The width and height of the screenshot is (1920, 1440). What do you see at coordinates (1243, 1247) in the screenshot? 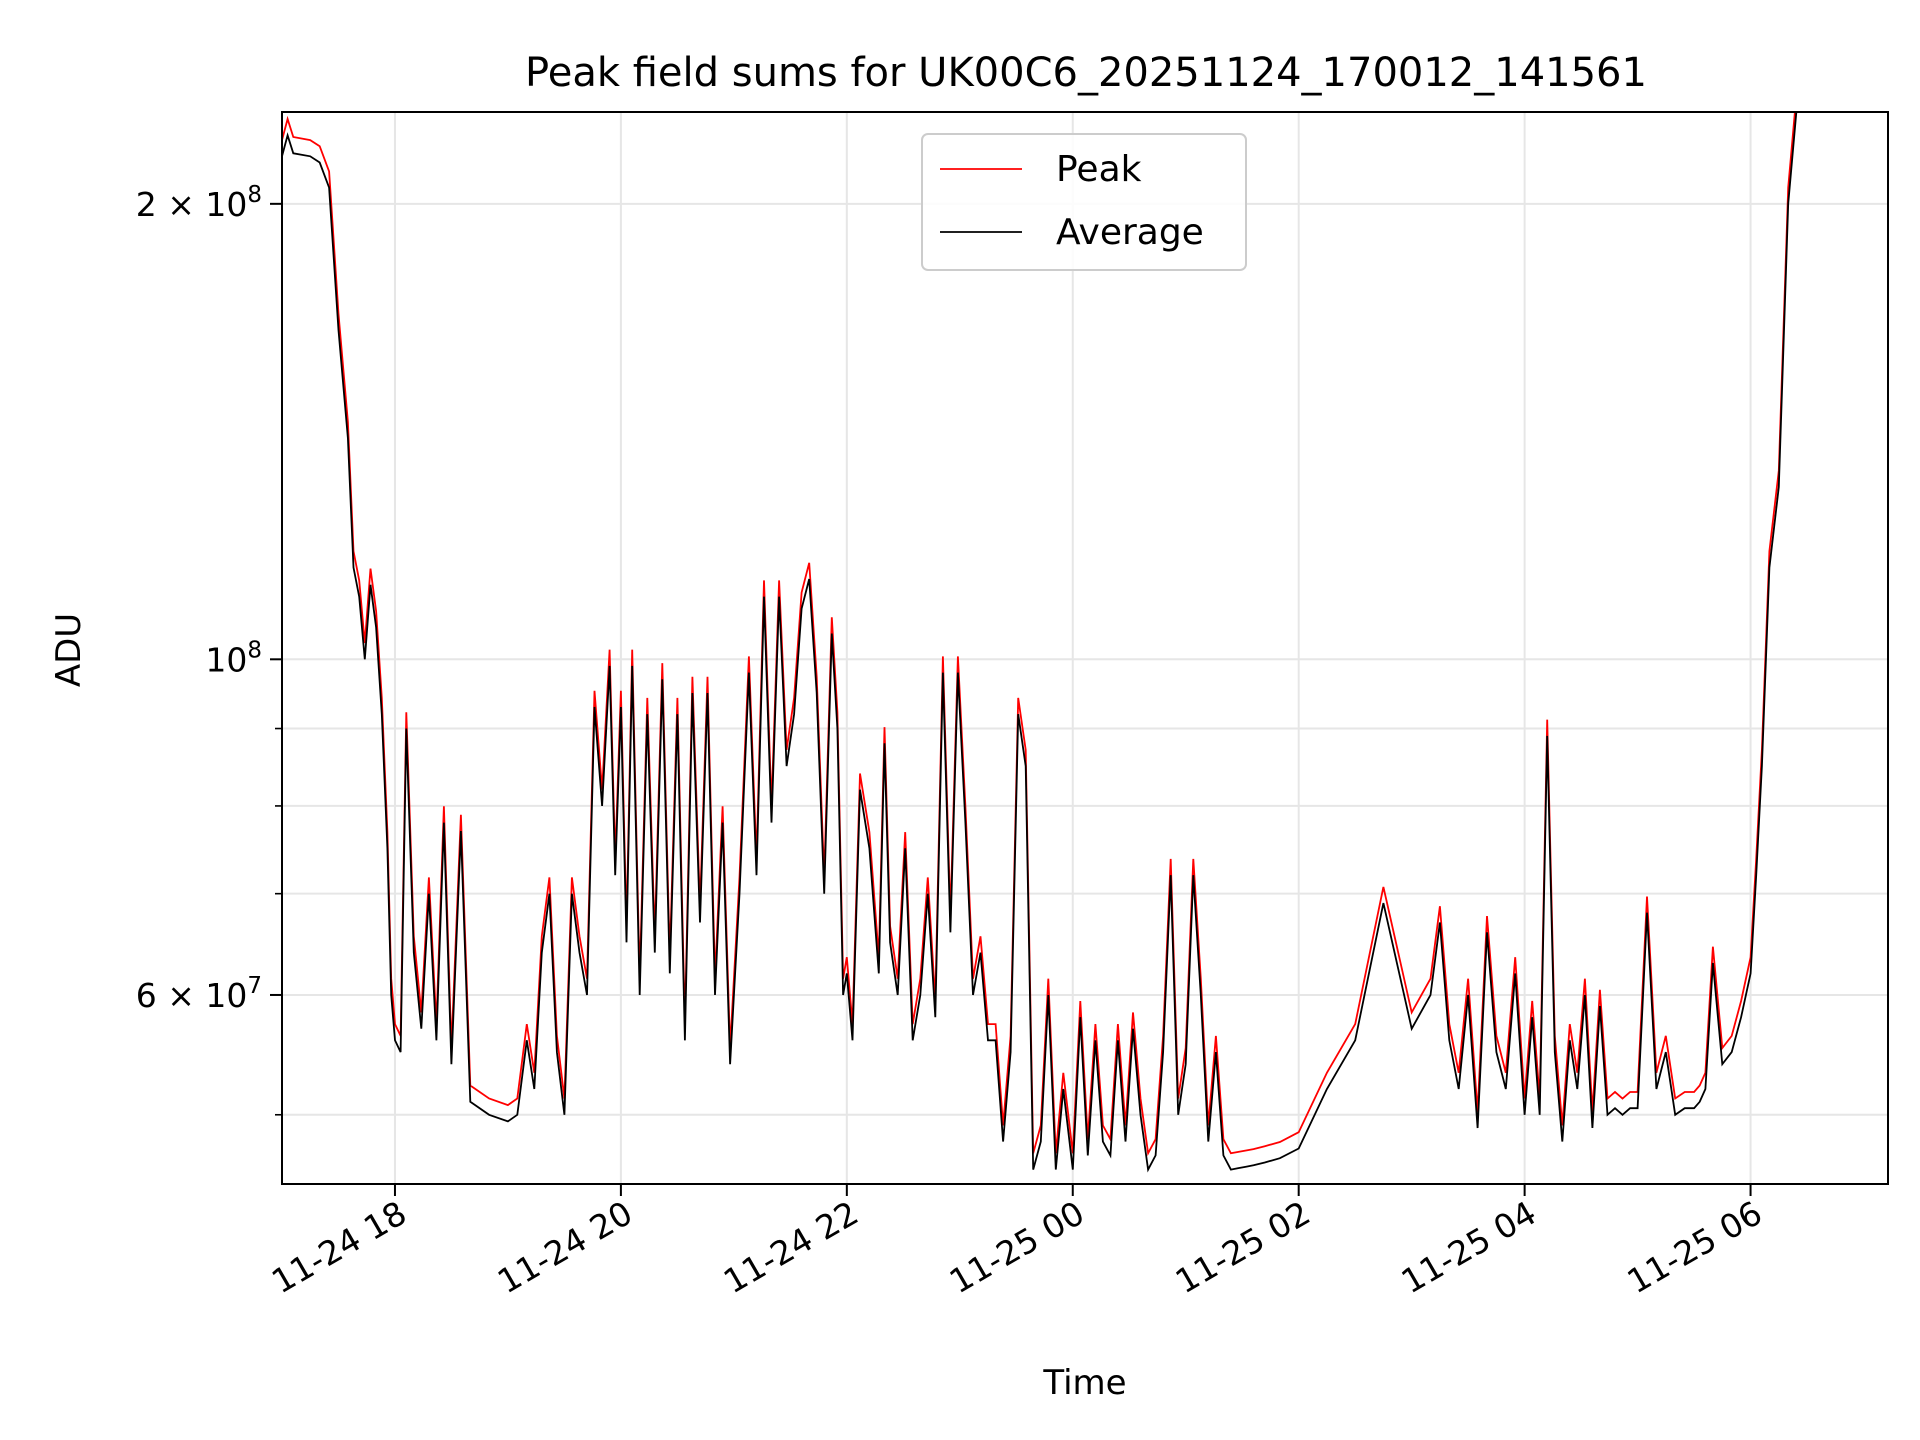
I see `x-tick-label: 11-25 02` at bounding box center [1243, 1247].